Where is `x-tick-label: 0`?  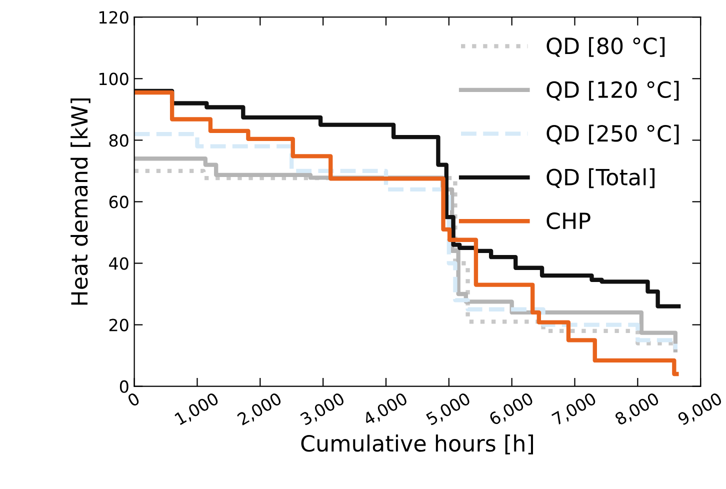
x-tick-label: 0 is located at coordinates (133, 400).